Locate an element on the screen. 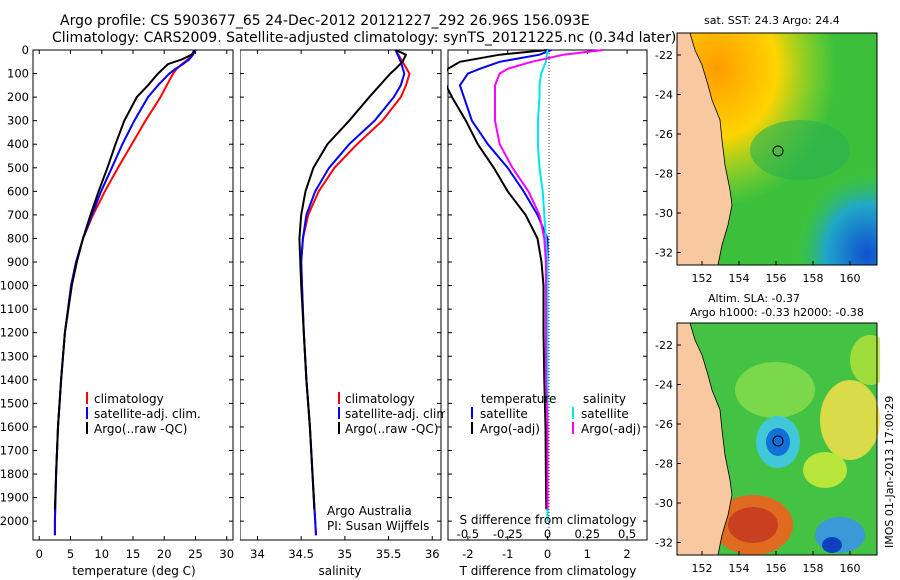 Image resolution: width=900 pixels, height=580 pixels. series-line-climatology is located at coordinates (124, 292).